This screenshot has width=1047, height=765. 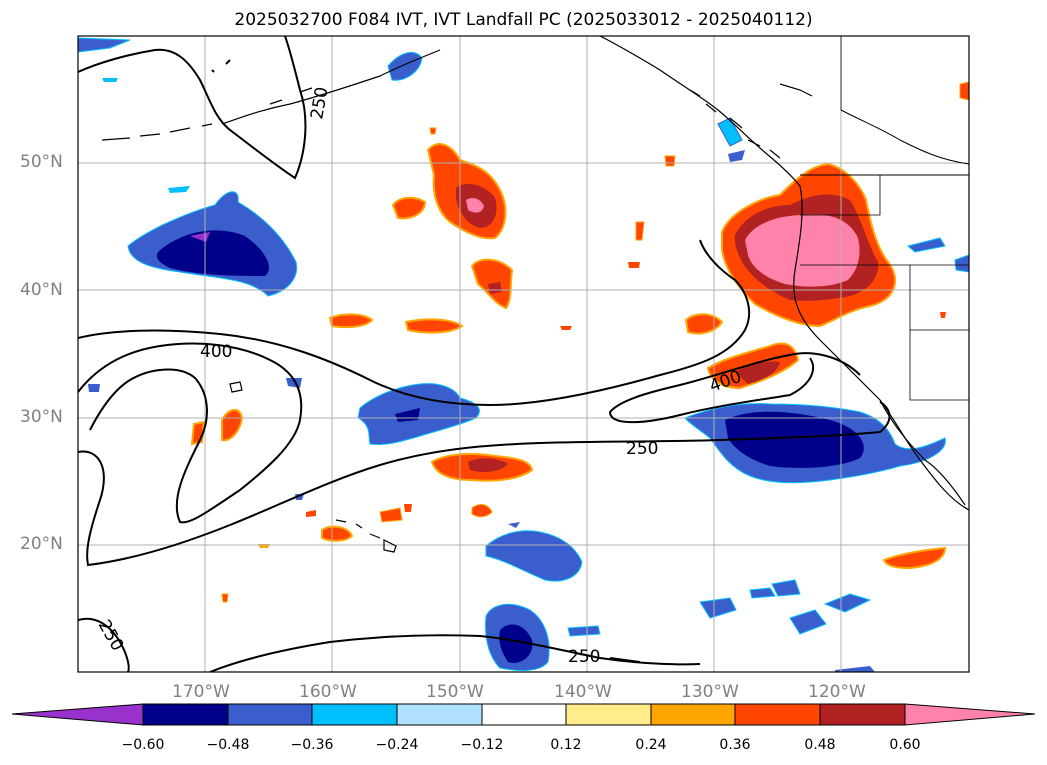 I want to click on colorbar-tick-label: −0.36, so click(x=312, y=745).